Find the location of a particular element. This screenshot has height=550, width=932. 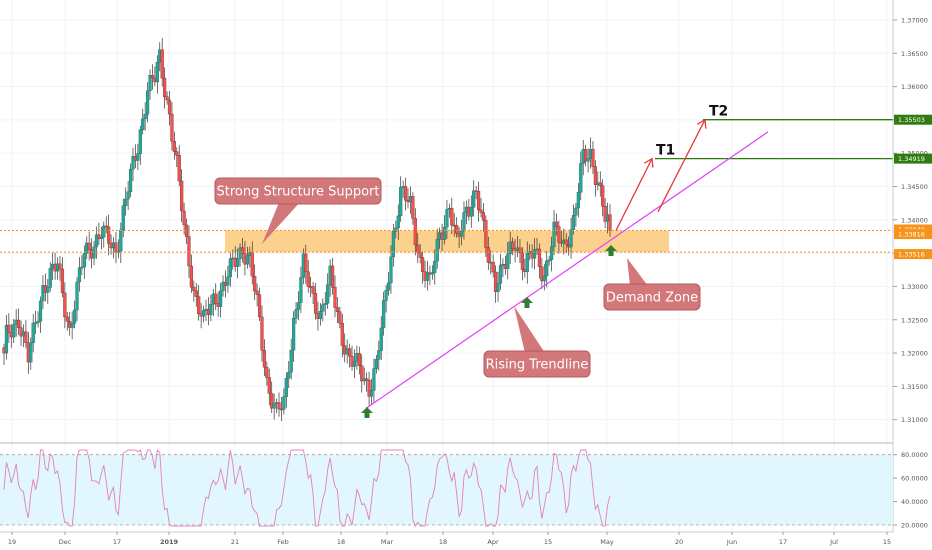

price-tick-label: 1.33000 is located at coordinates (914, 287).